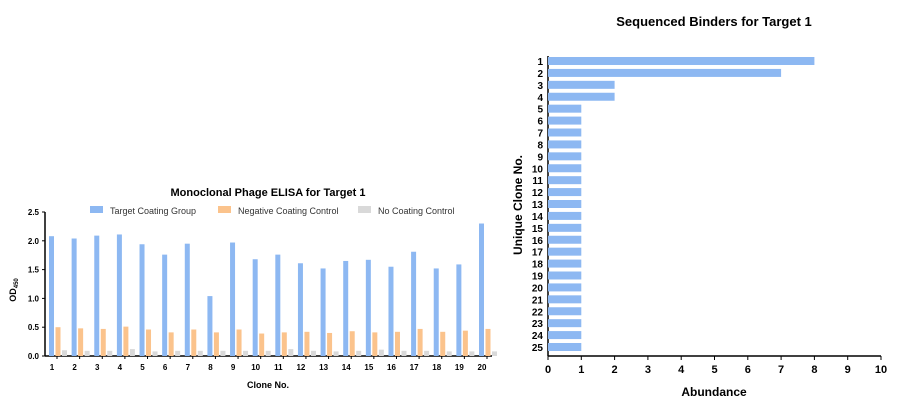 The height and width of the screenshot is (418, 914). Describe the element at coordinates (814, 370) in the screenshot. I see `right-x-tick-label: 8` at that location.